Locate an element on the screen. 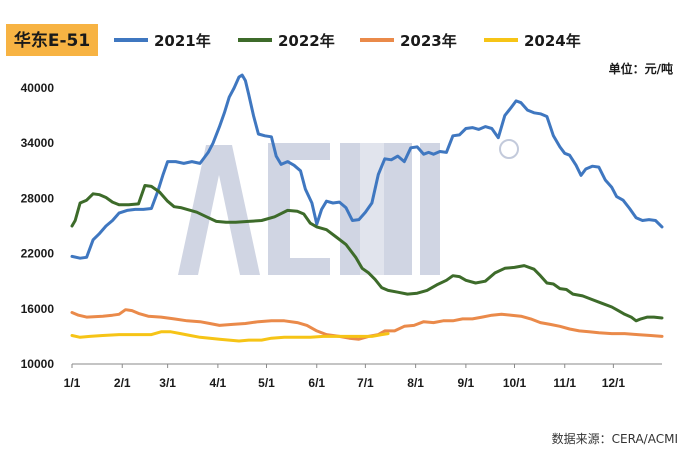 This screenshot has height=461, width=684. legend: 2021年 2022年 2023年 2024年 is located at coordinates (347, 41).